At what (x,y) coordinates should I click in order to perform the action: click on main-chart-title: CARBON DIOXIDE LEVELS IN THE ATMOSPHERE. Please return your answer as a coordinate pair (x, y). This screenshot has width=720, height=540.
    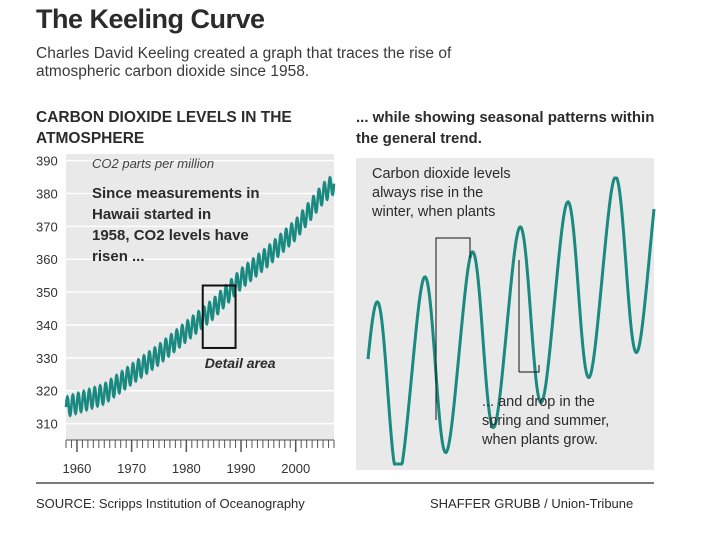
    Looking at the image, I should click on (164, 128).